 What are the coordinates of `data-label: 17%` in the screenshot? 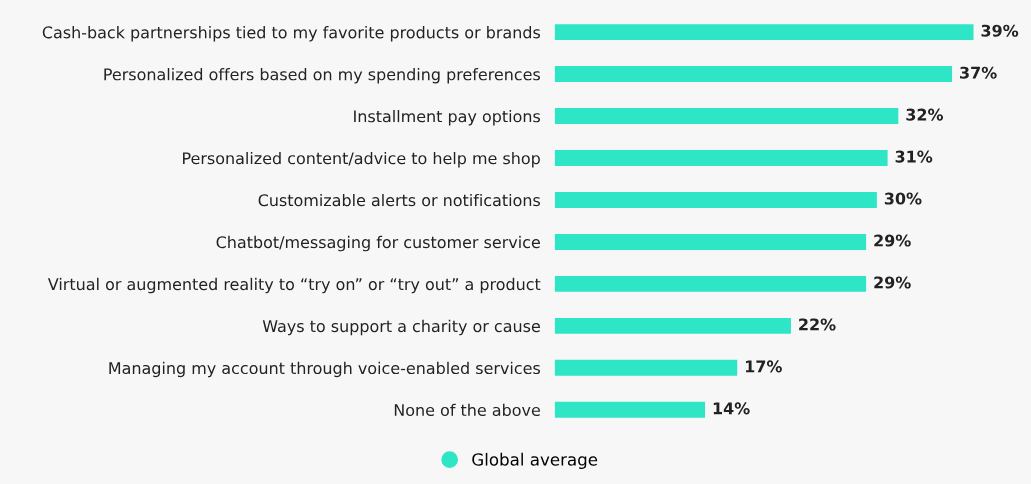 It's located at (764, 366).